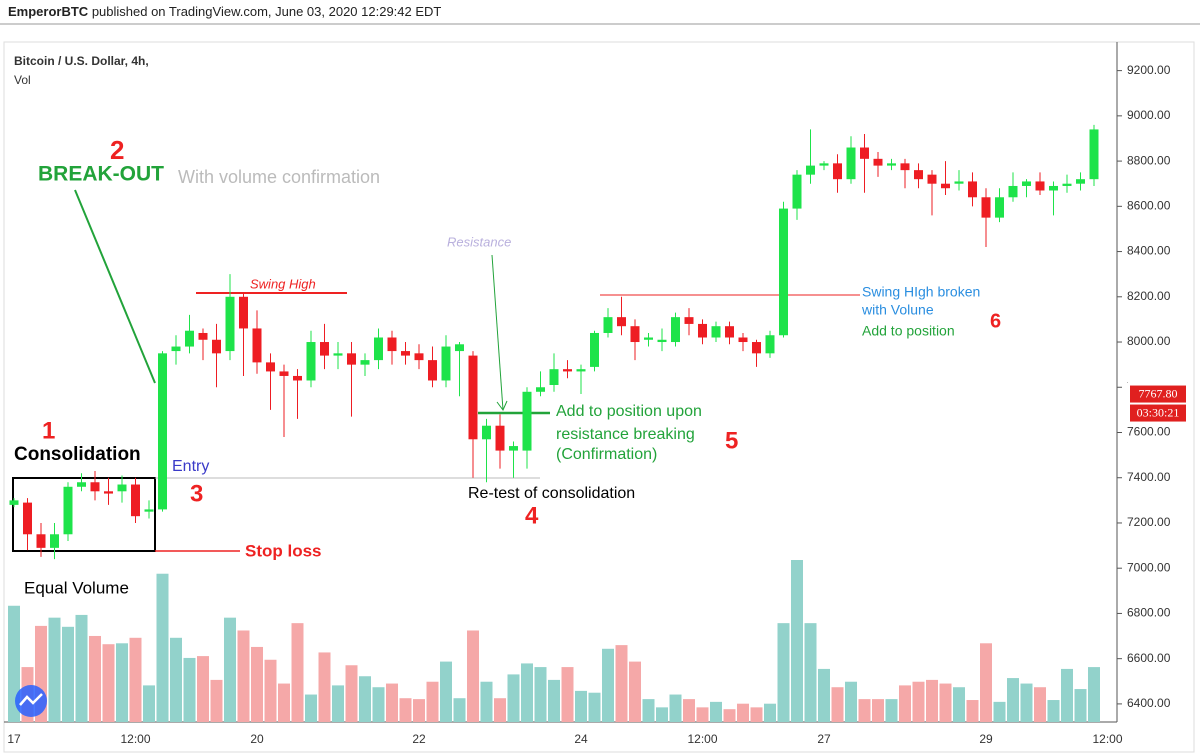 The height and width of the screenshot is (755, 1200). Describe the element at coordinates (117, 150) in the screenshot. I see `annotation: 2` at that location.